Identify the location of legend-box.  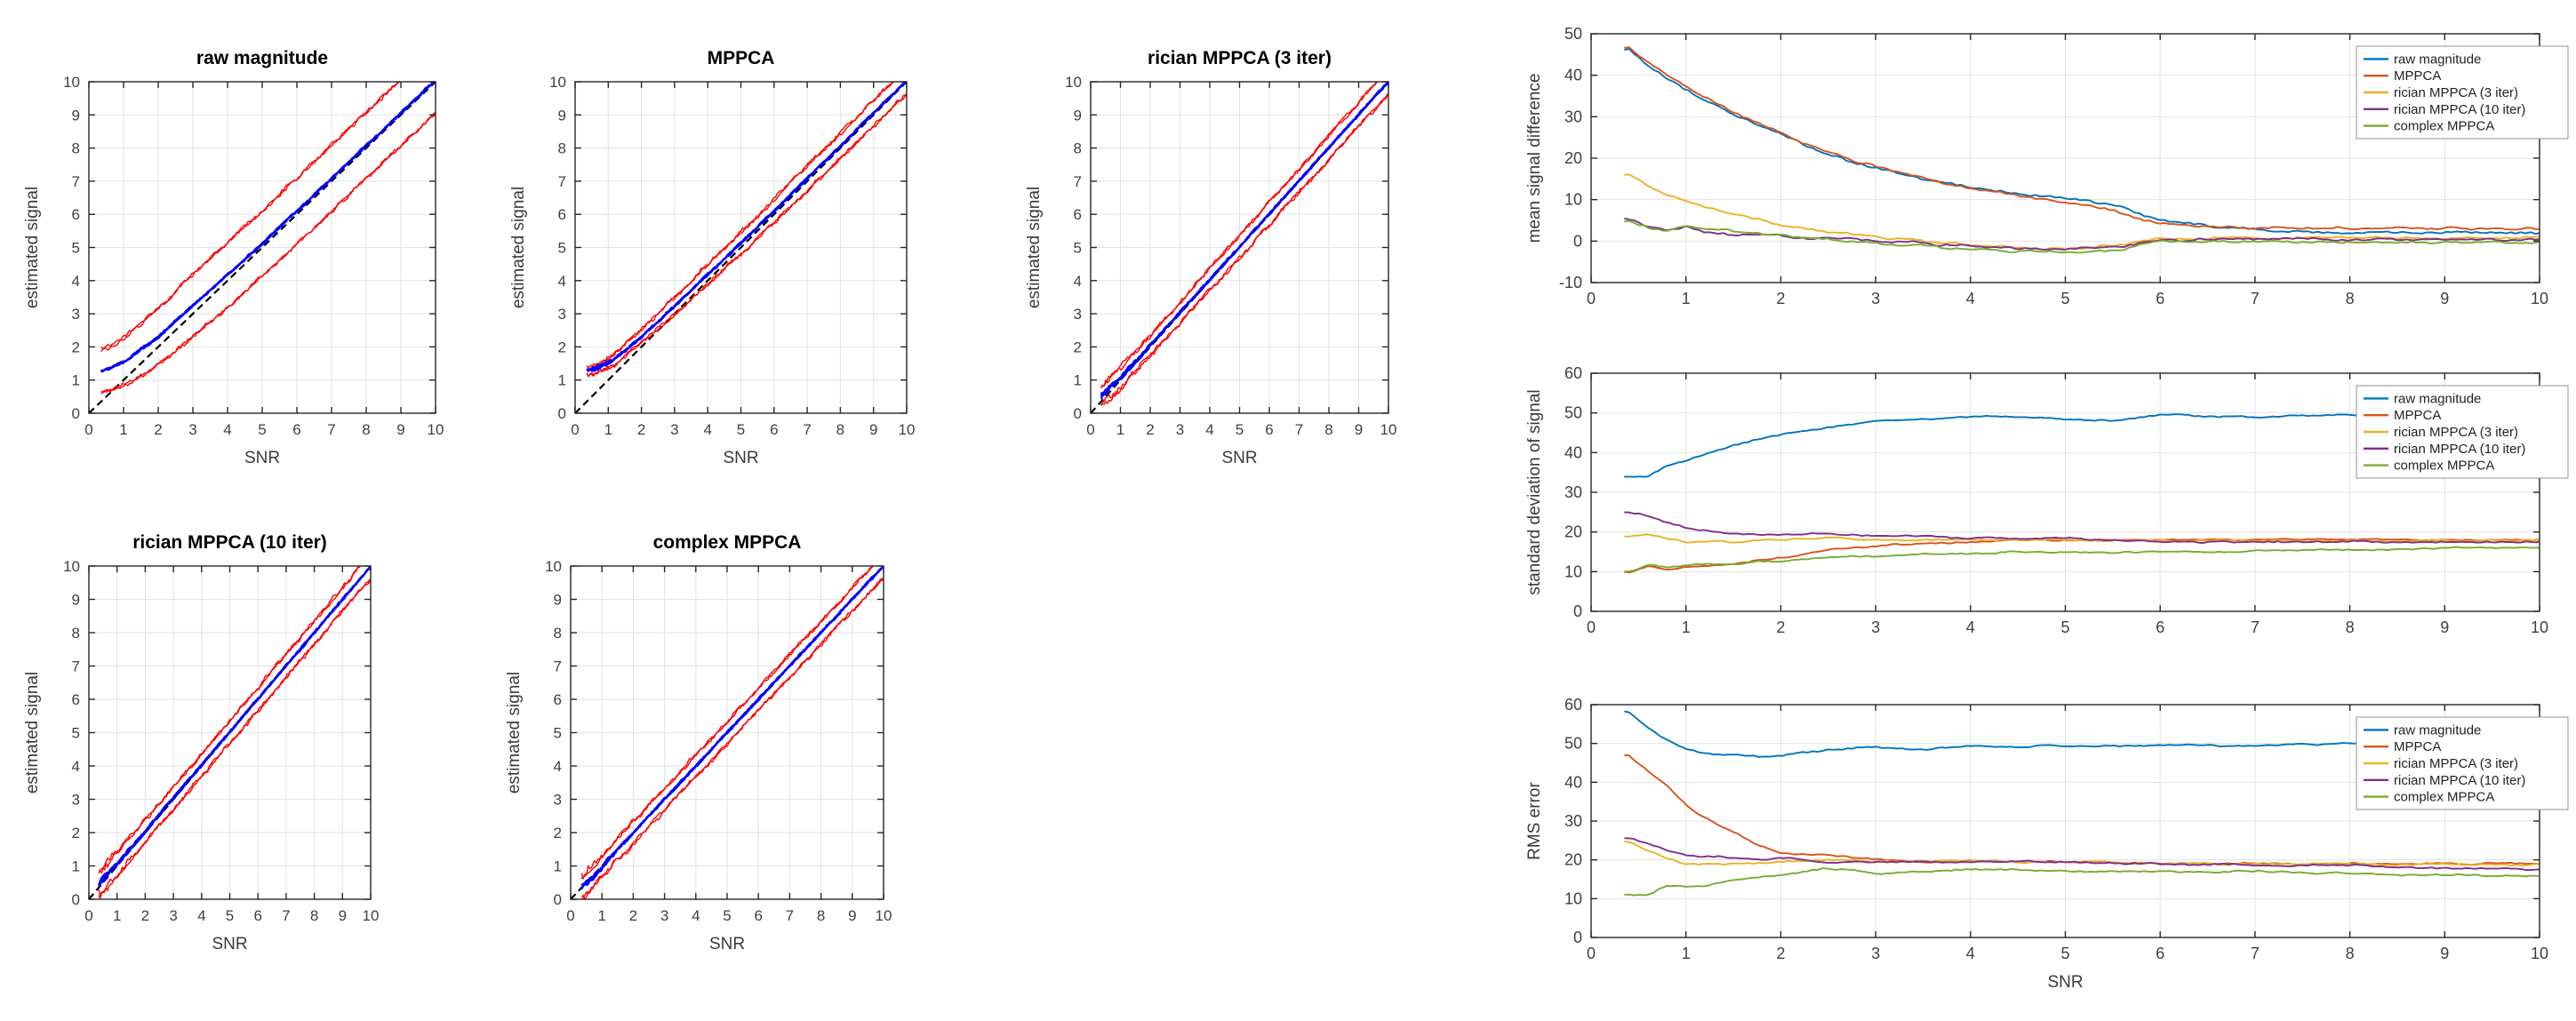
(2462, 763).